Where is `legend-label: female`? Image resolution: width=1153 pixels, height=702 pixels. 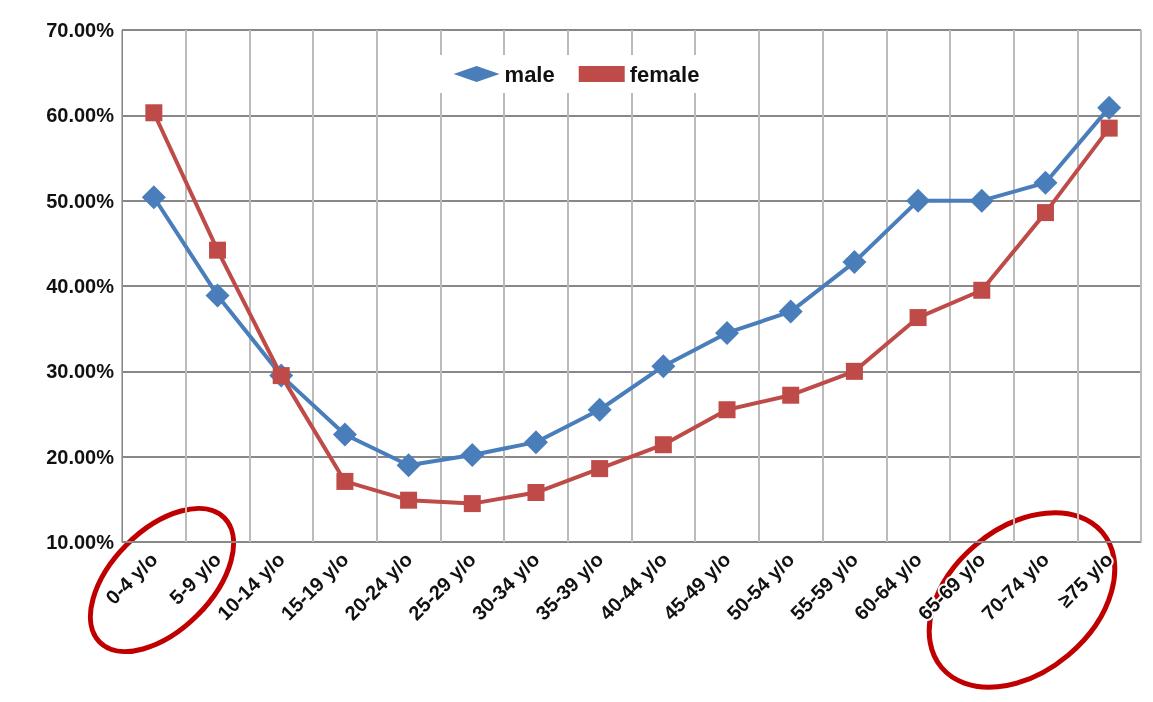
legend-label: female is located at coordinates (664, 74).